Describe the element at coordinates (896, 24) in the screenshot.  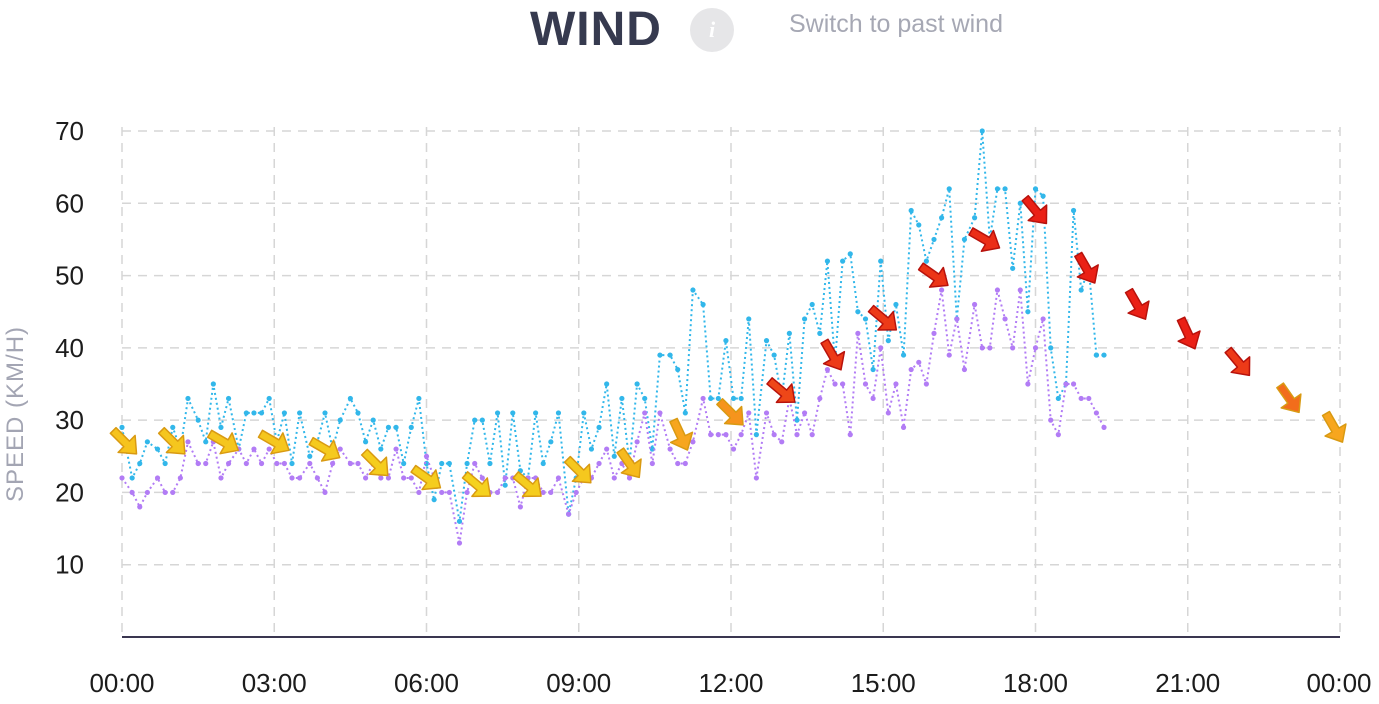
I see `switch-to-past-wind-link: Switch to past wind` at that location.